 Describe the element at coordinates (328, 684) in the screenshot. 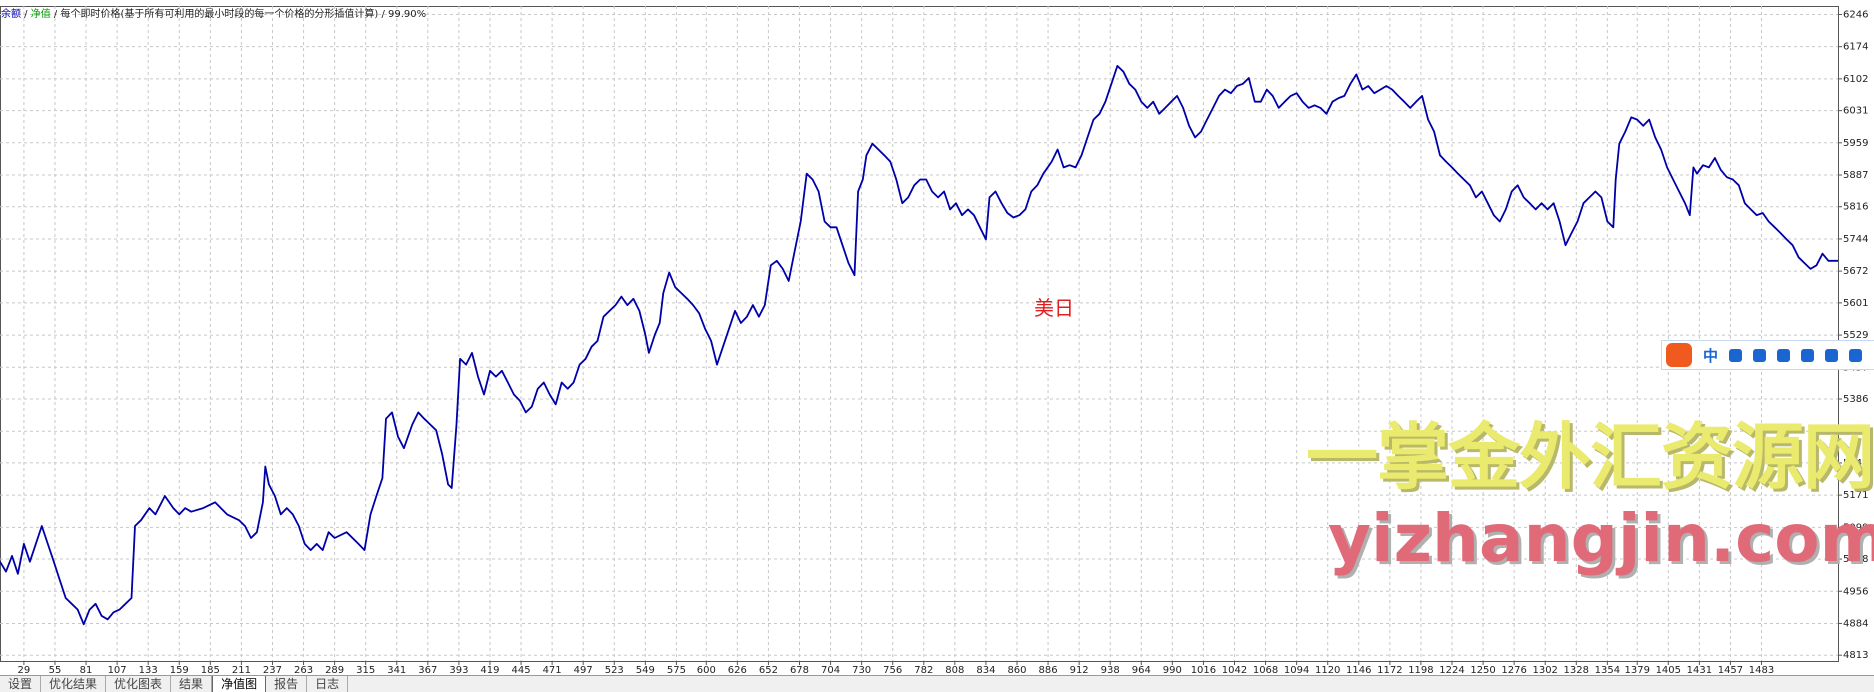

I see `tab: 日志` at that location.